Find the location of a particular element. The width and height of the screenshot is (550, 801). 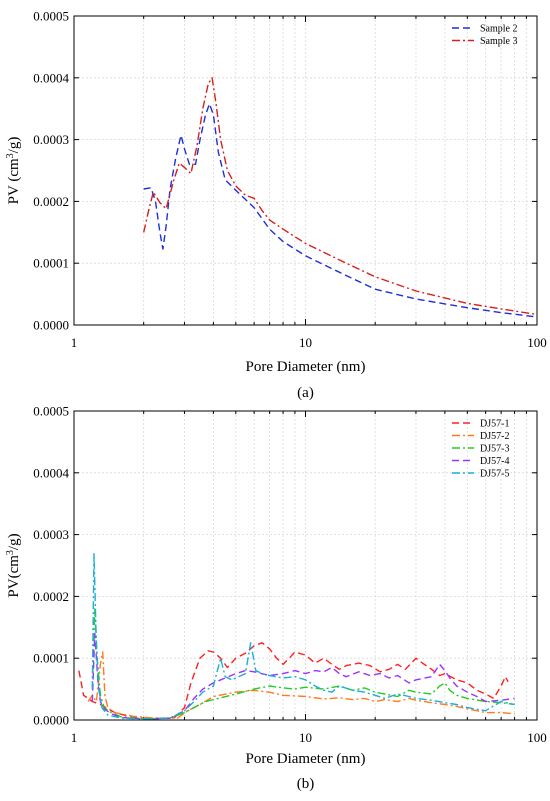

panel-label: (a) is located at coordinates (305, 393).